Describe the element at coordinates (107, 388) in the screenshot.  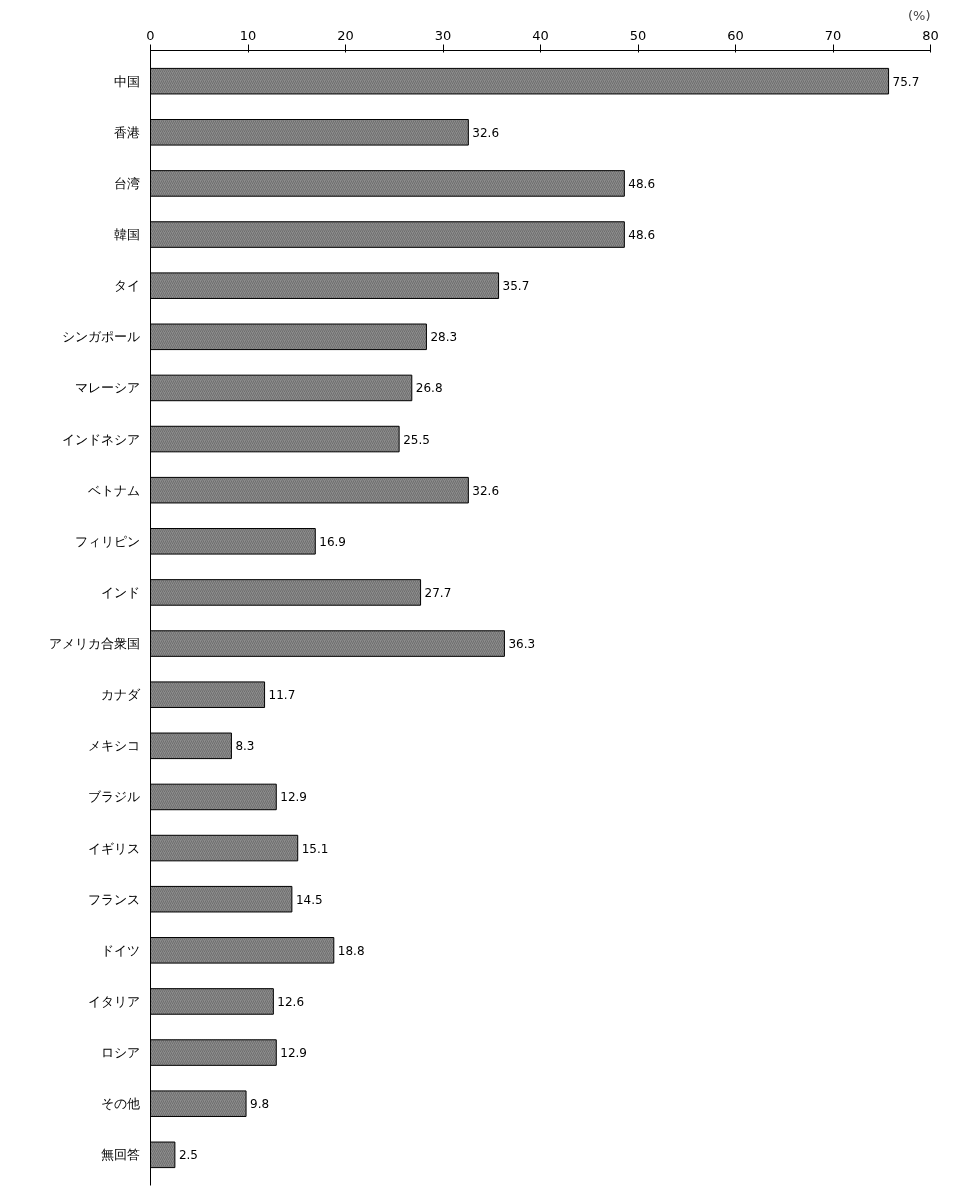
I see `y-tick-label: マレーシア` at that location.